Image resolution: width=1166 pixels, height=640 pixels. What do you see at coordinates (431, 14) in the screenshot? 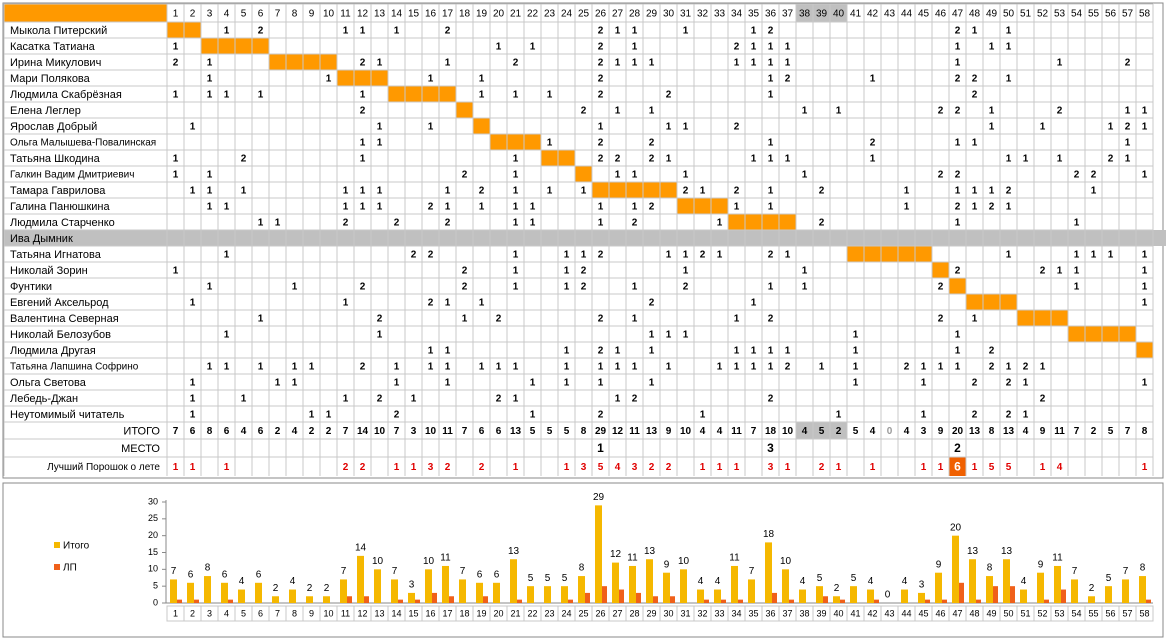
I see `column-header: 16` at bounding box center [431, 14].